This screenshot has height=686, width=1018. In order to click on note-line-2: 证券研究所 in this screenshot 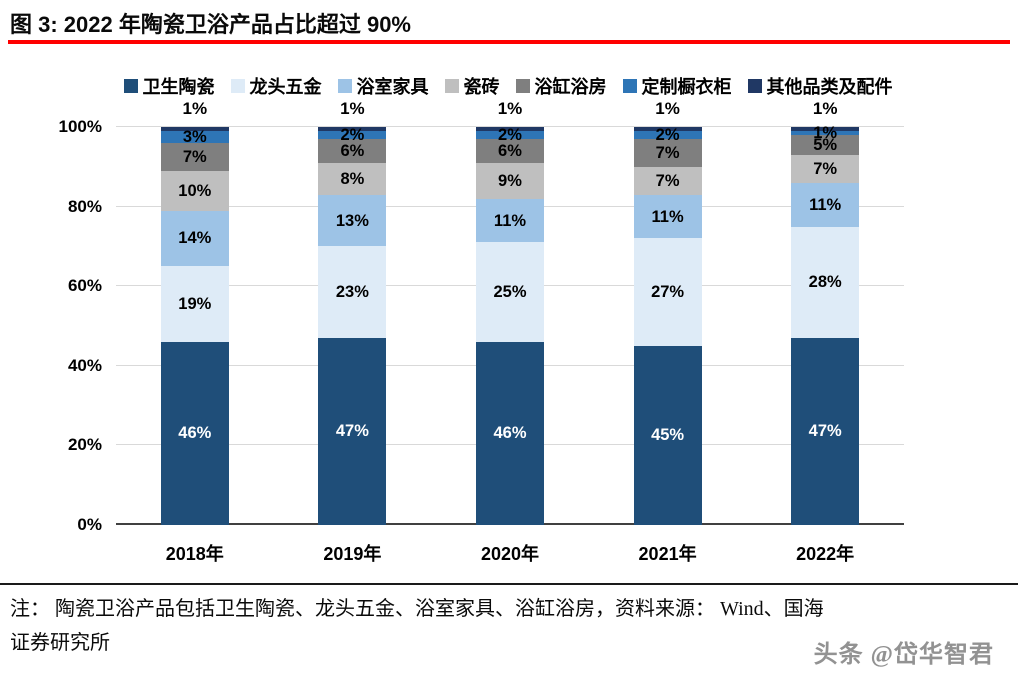, I will do `click(60, 643)`.